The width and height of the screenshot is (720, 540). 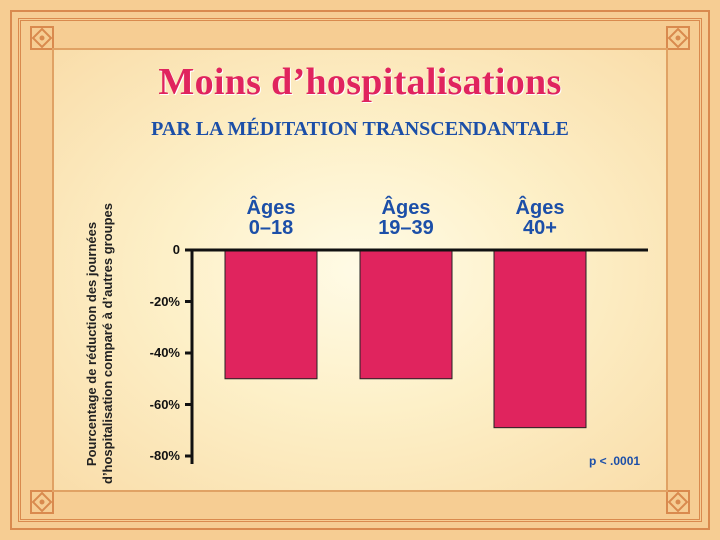 I want to click on category-label: Âges 19–39, so click(x=406, y=218).